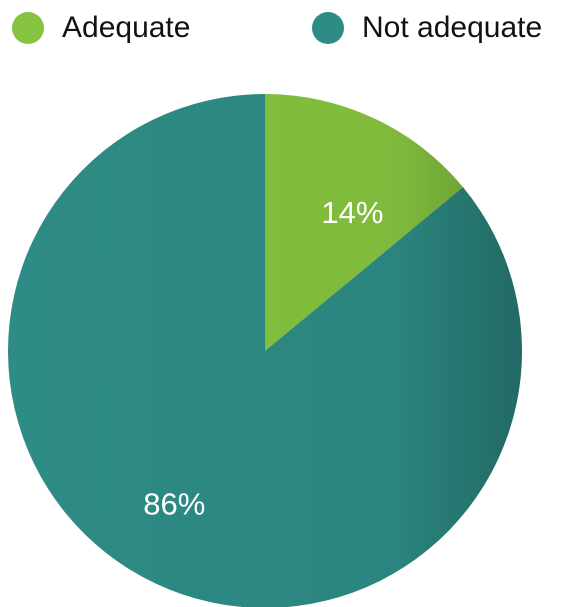 This screenshot has width=582, height=607. Describe the element at coordinates (352, 212) in the screenshot. I see `slice-label-adequate: 14%` at that location.